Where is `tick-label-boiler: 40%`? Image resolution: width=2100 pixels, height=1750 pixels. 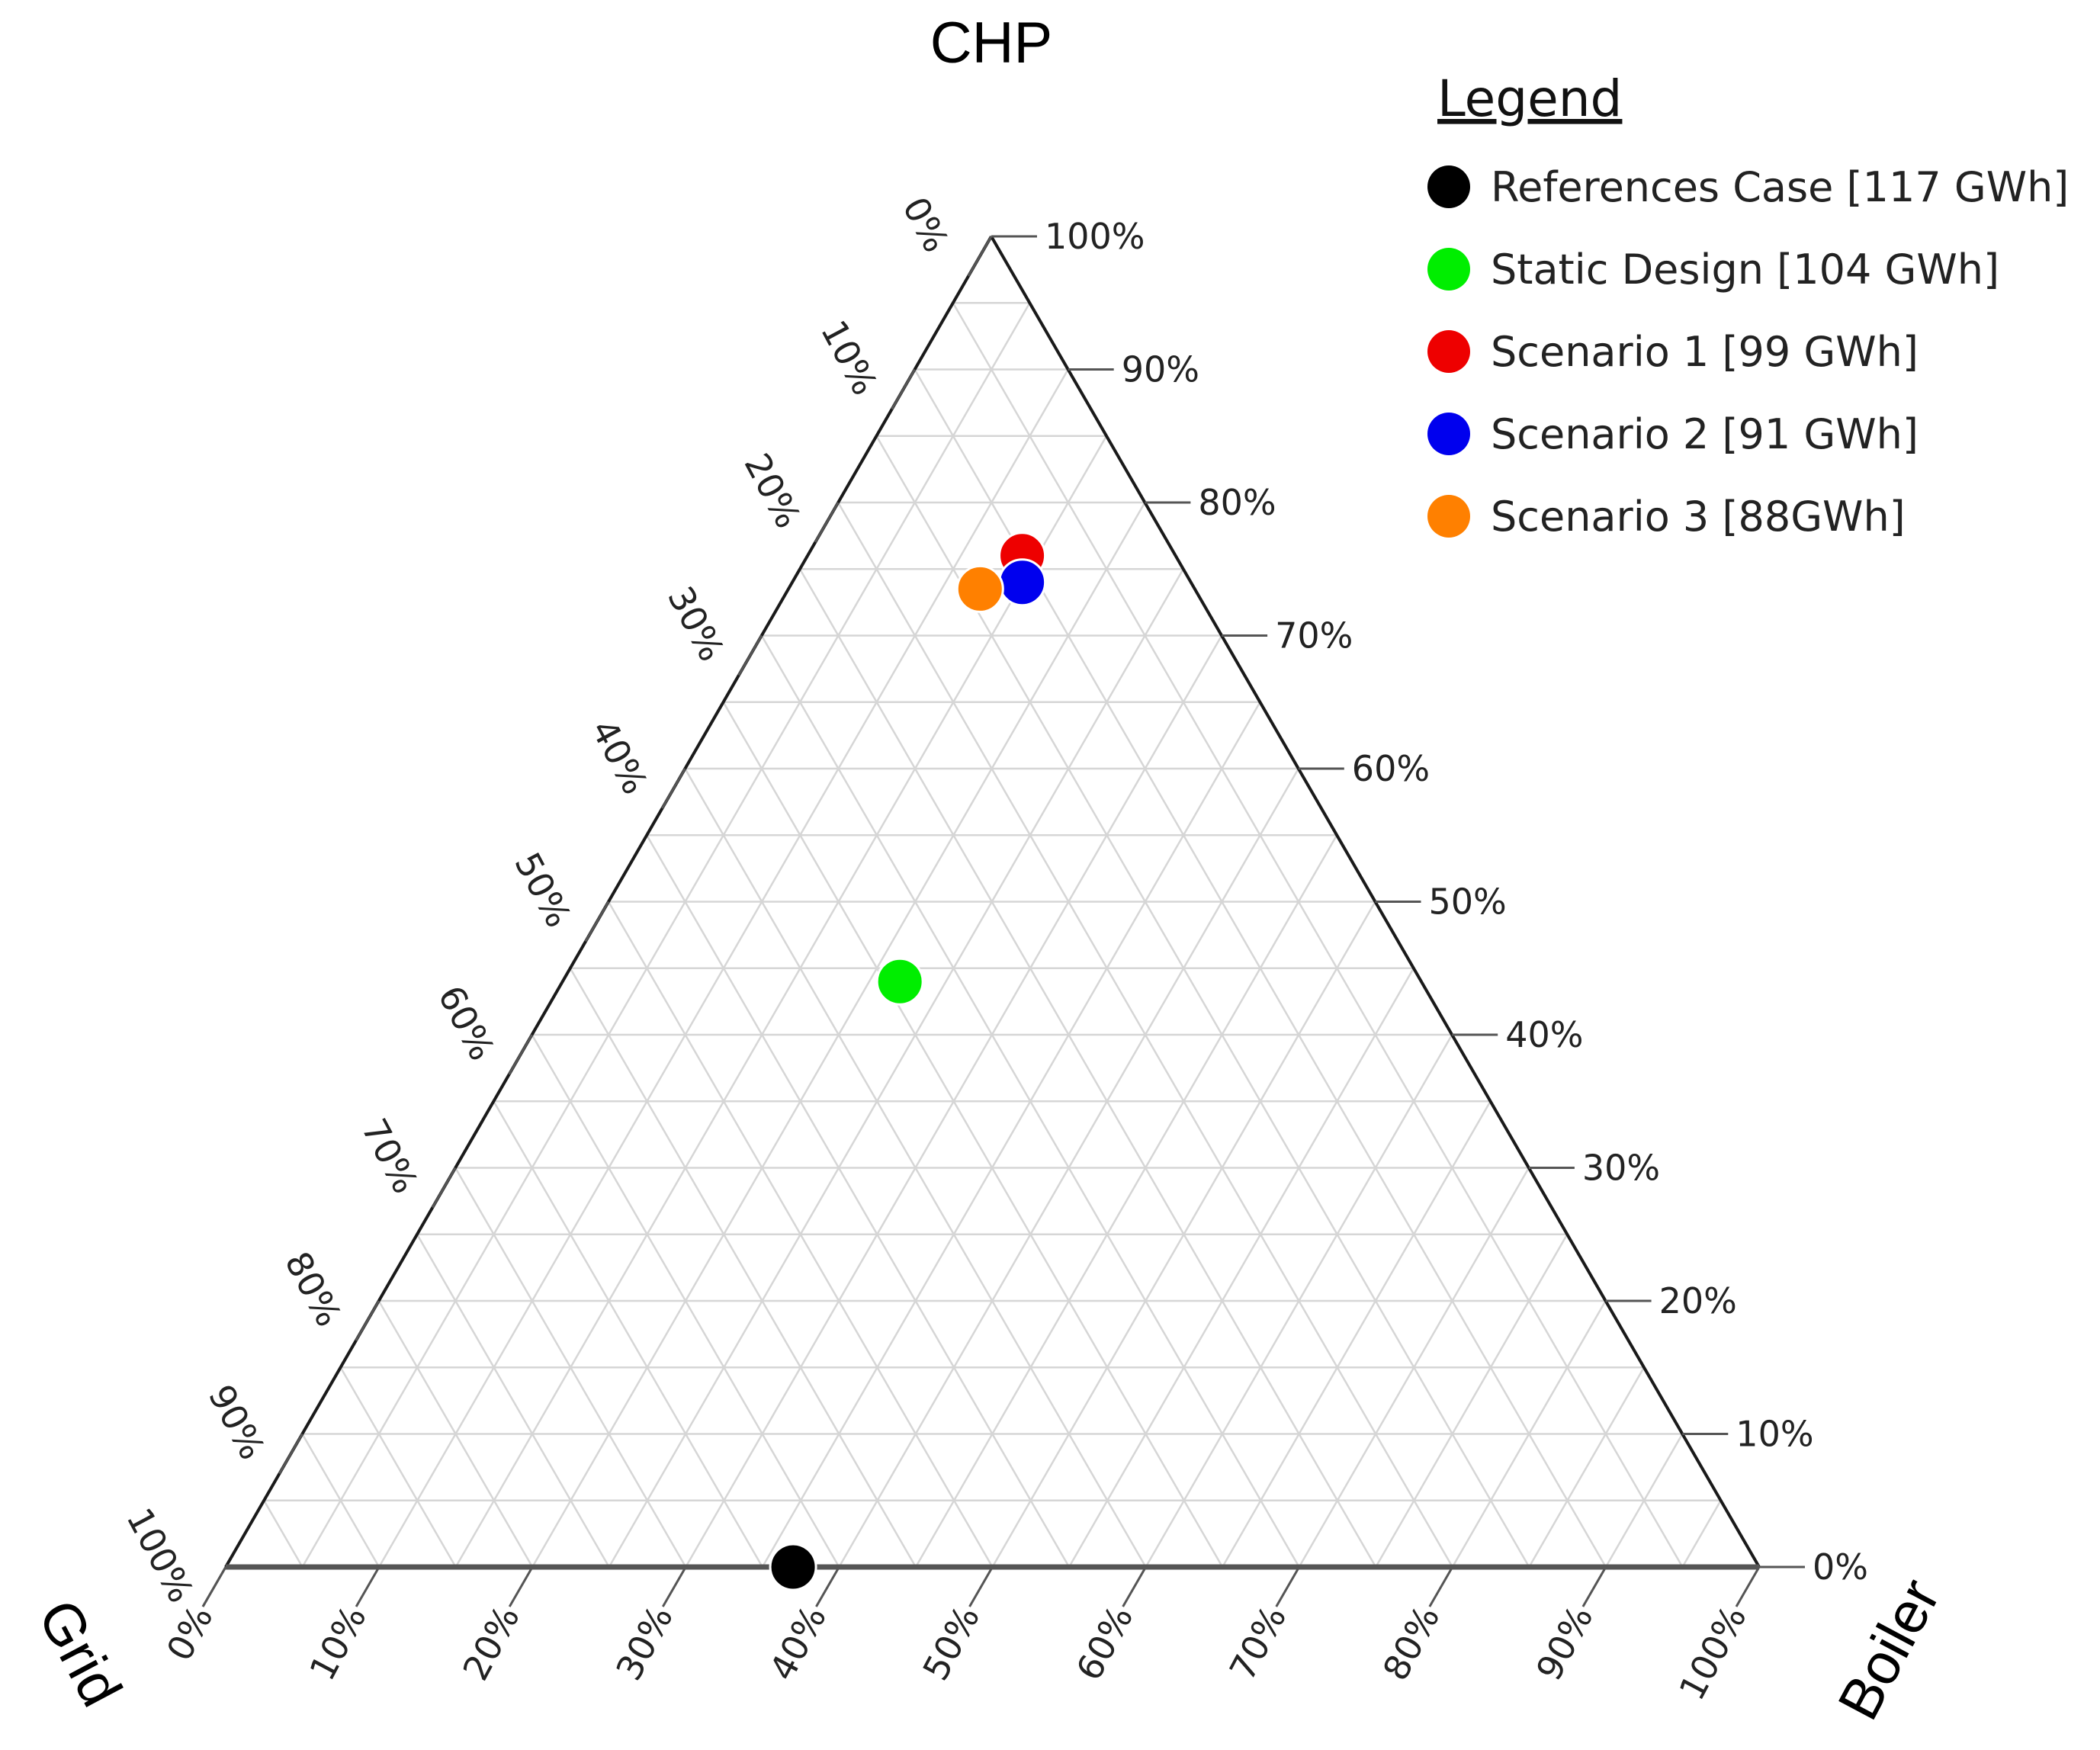
tick-label-boiler: 40% is located at coordinates (797, 1643).